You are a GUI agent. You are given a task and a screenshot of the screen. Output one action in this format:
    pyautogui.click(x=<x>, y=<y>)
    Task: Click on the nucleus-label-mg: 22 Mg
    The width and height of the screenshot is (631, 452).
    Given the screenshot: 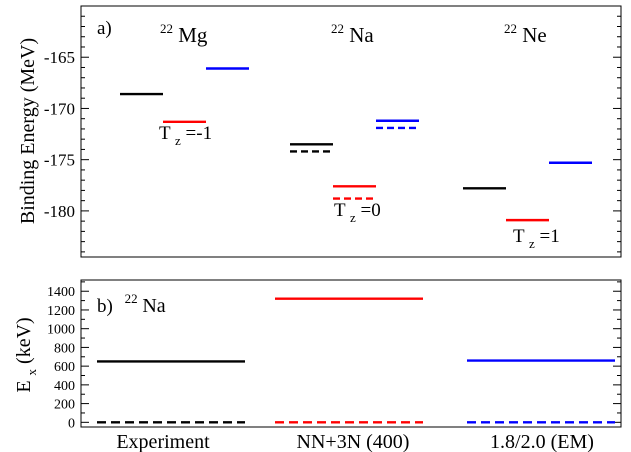 What is the action you would take?
    pyautogui.click(x=184, y=30)
    